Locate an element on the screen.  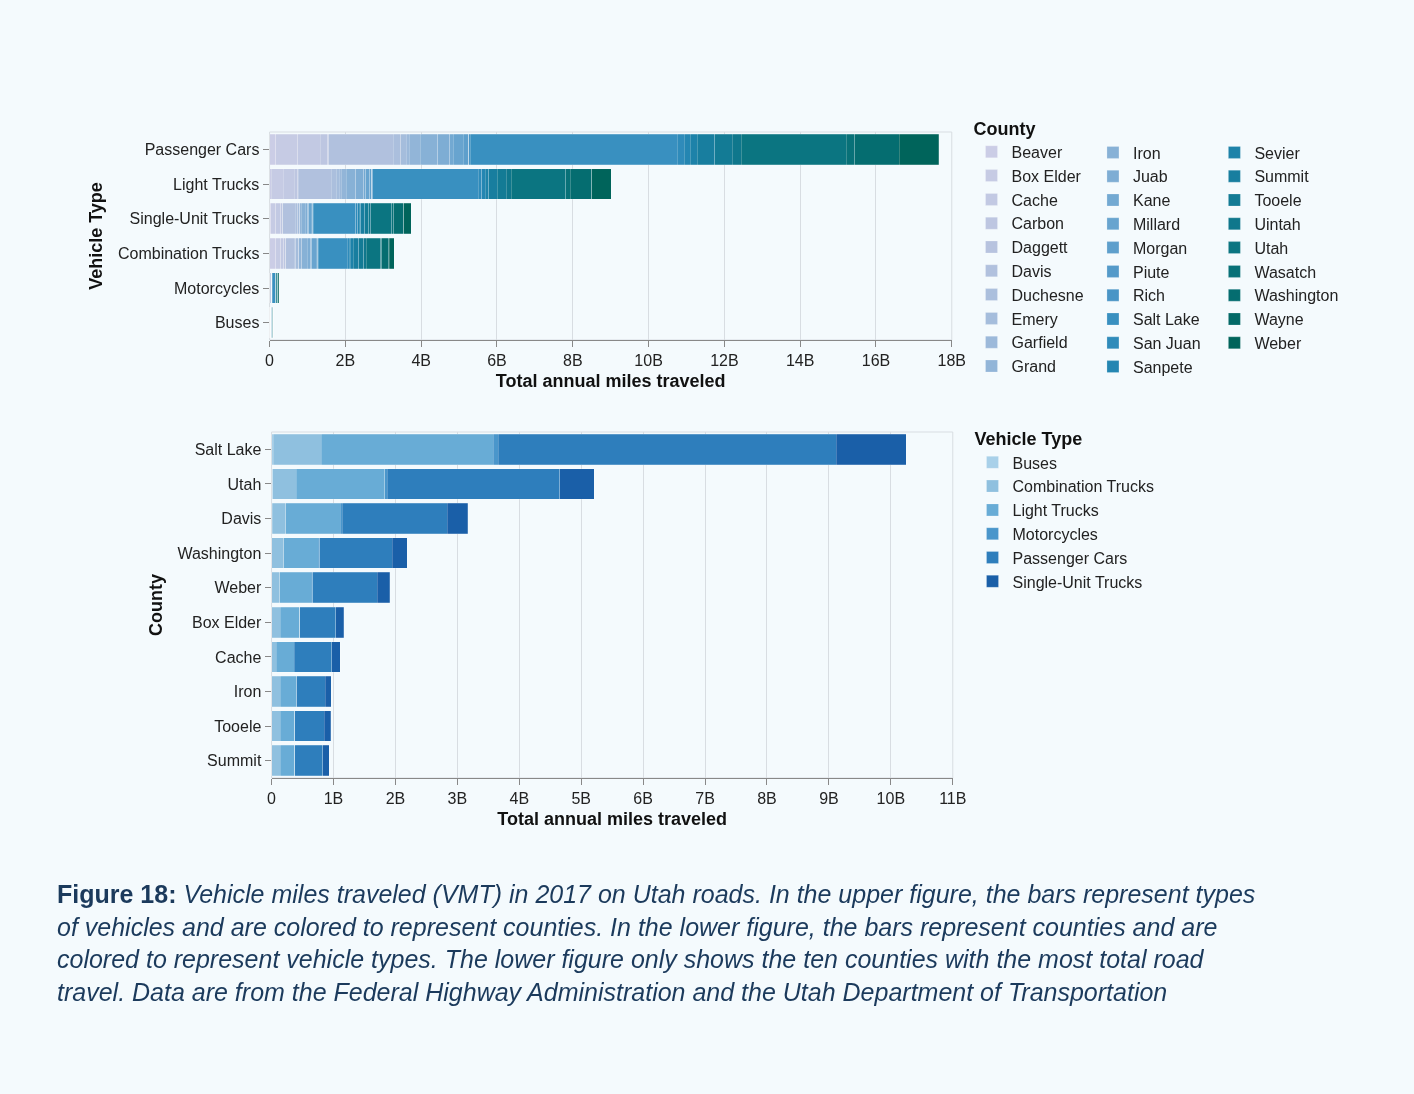
legend-label: Washington is located at coordinates (1296, 296).